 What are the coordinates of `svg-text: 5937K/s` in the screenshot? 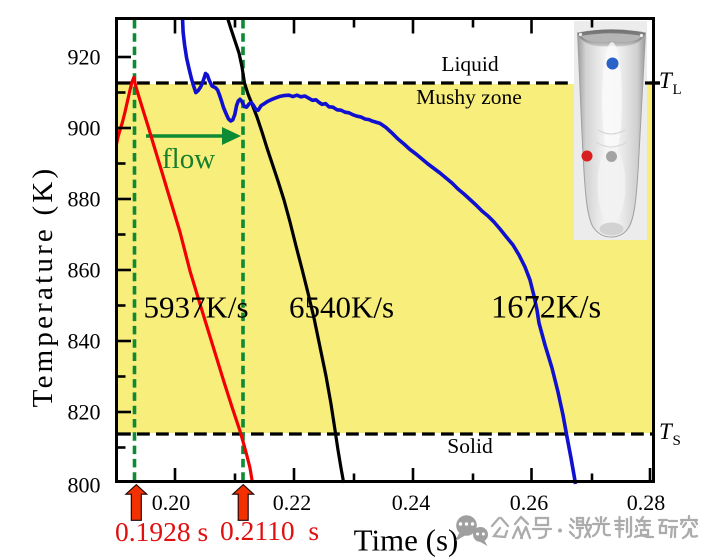 It's located at (196, 307).